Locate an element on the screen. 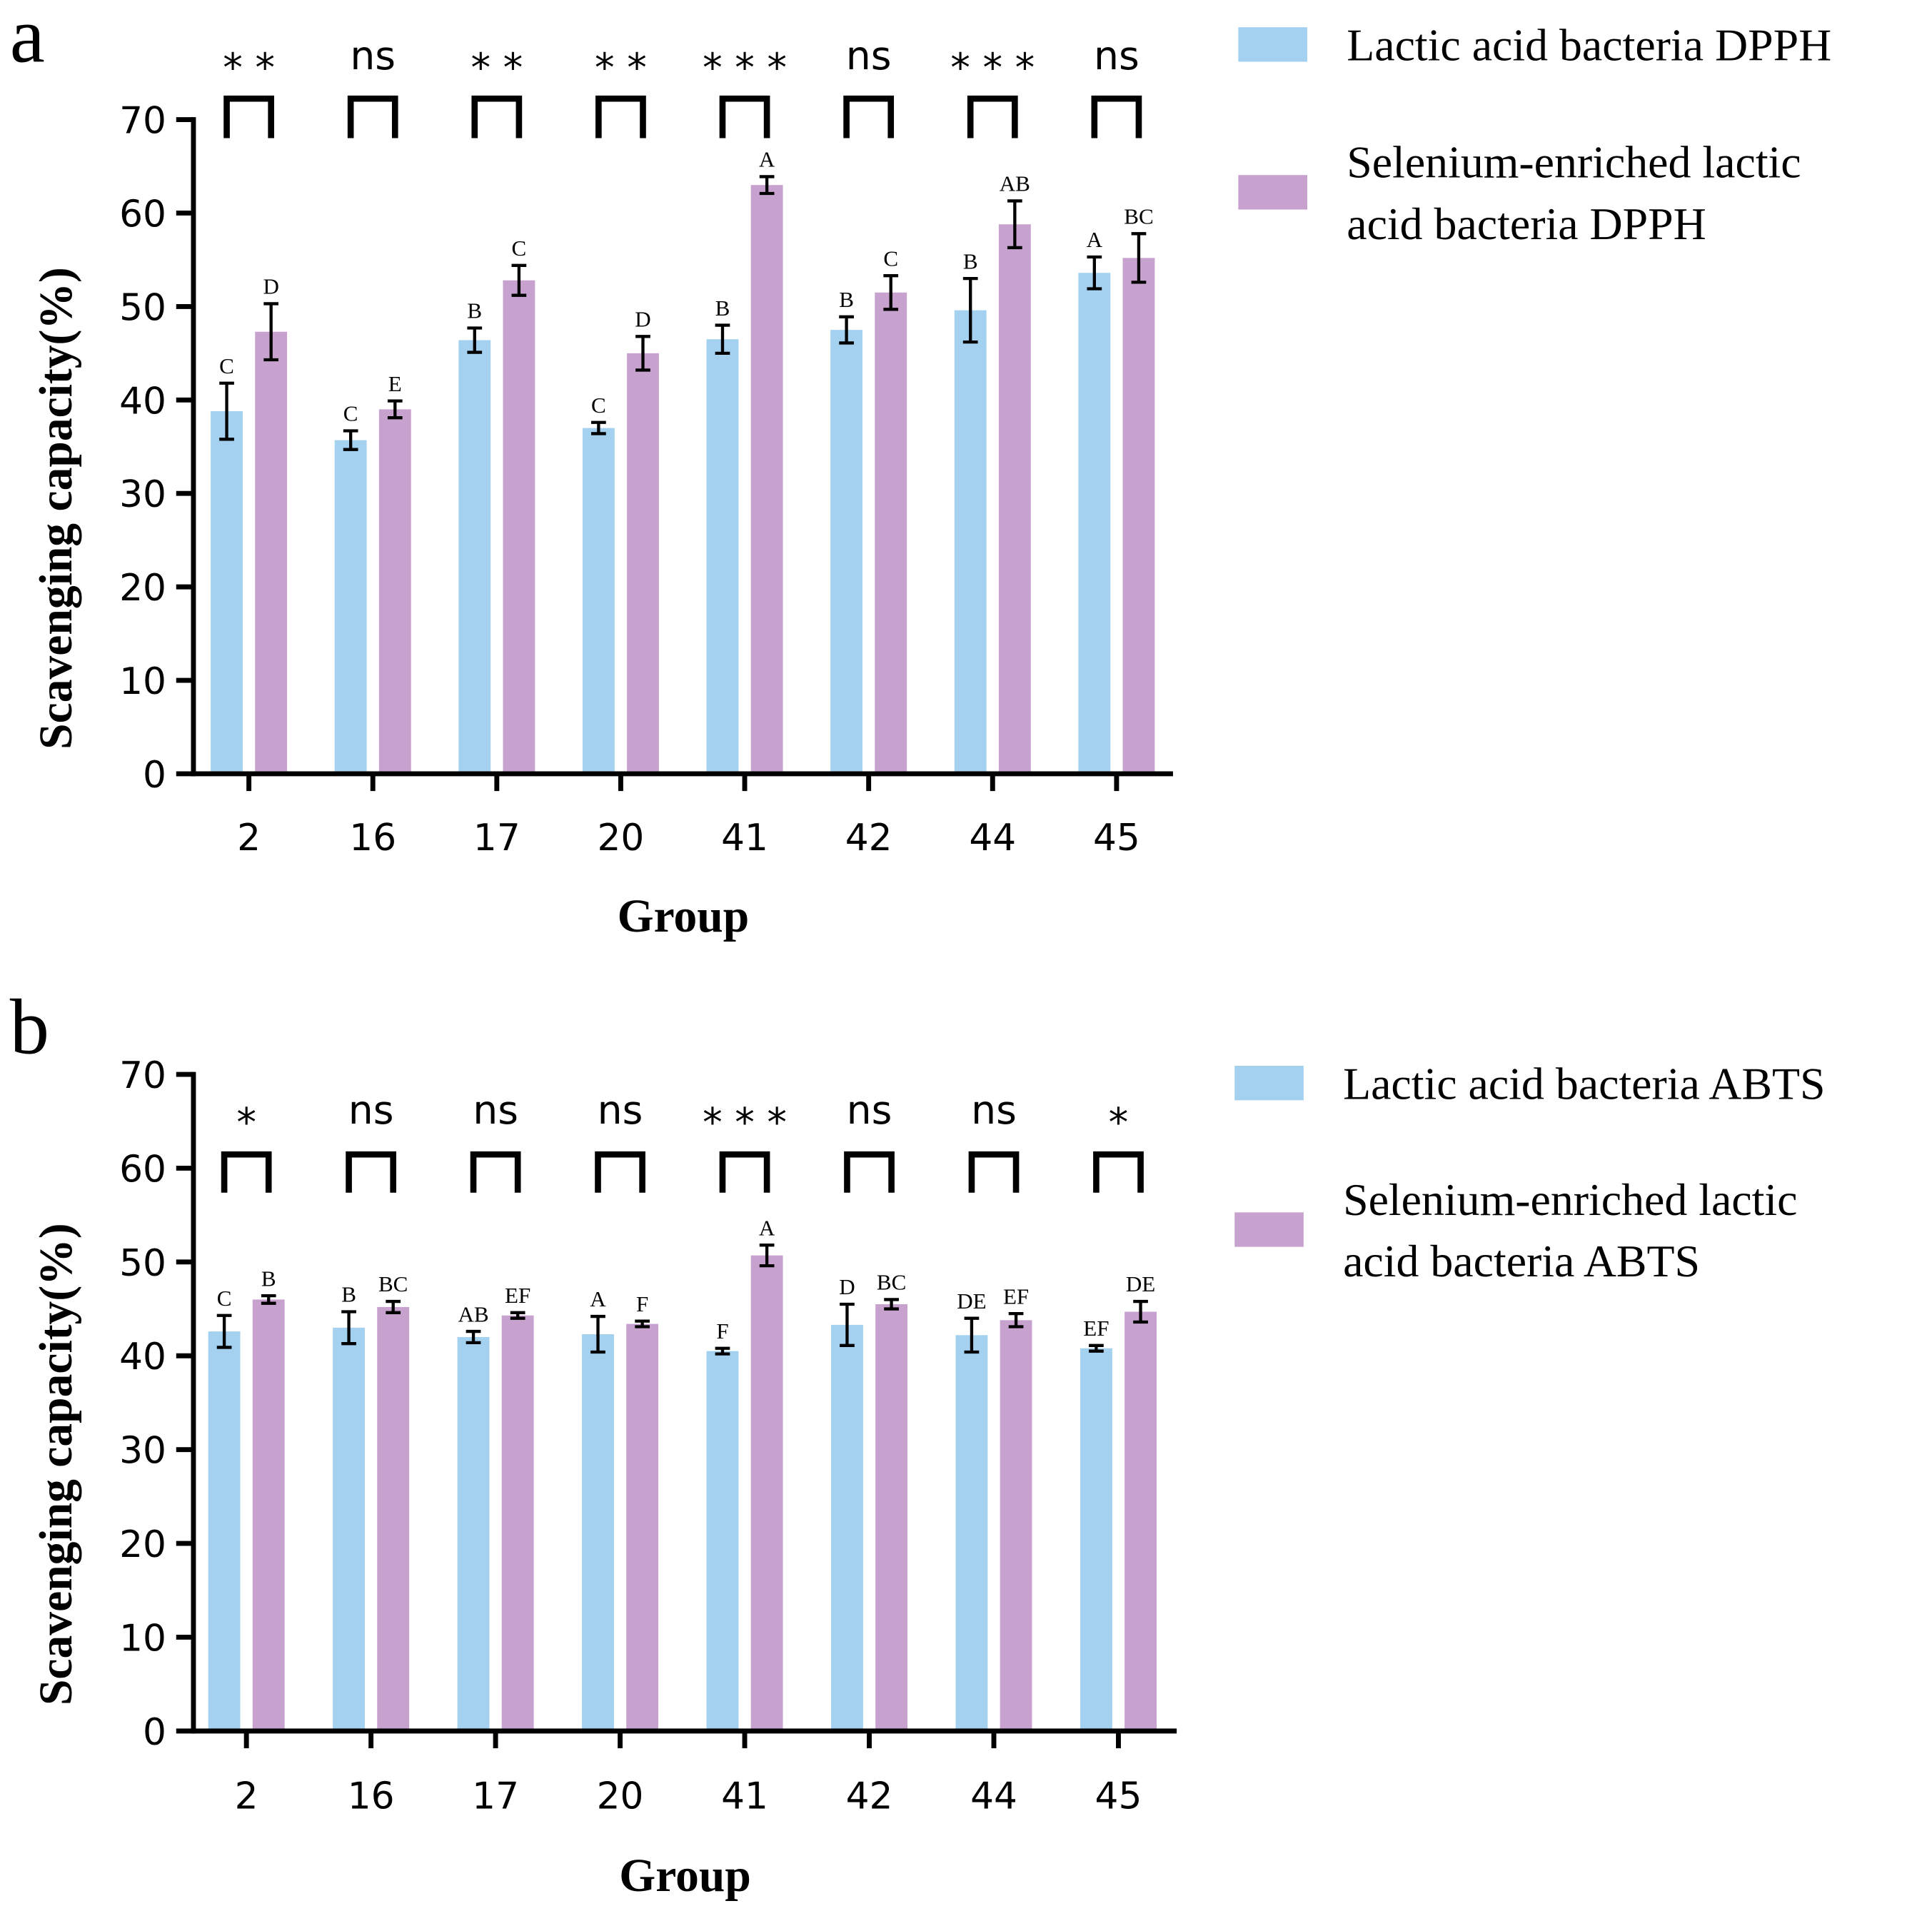 This screenshot has width=1932, height=1911. y-tick-label: 30 is located at coordinates (142, 1451).